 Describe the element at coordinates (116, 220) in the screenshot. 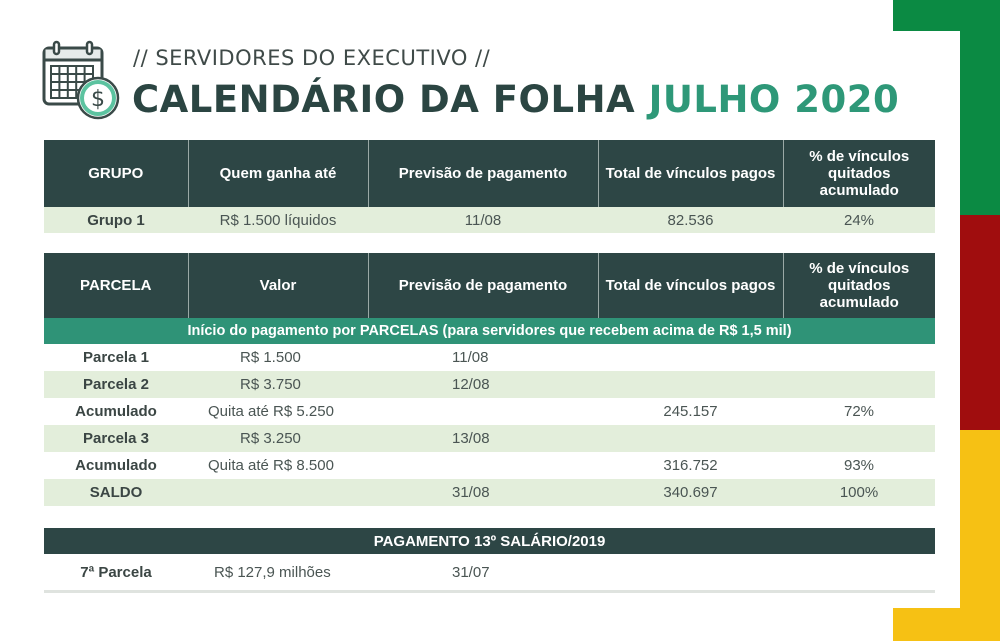

I see `cell-grupo: Grupo 1` at that location.